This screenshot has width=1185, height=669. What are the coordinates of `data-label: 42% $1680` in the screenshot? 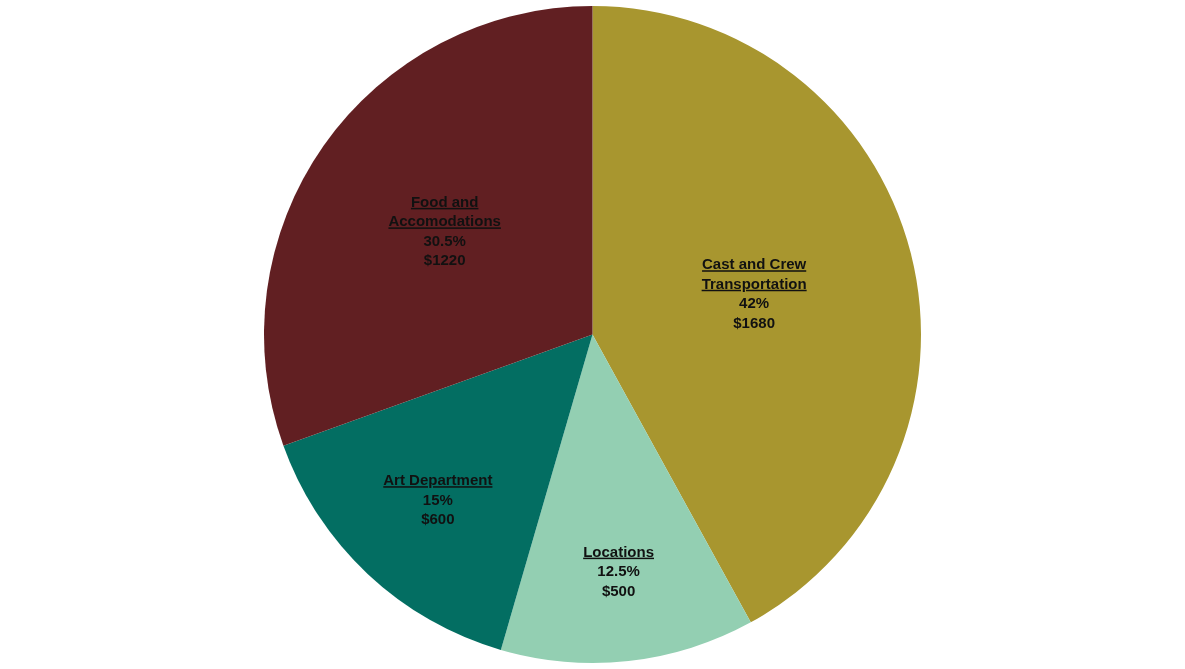 It's located at (754, 312).